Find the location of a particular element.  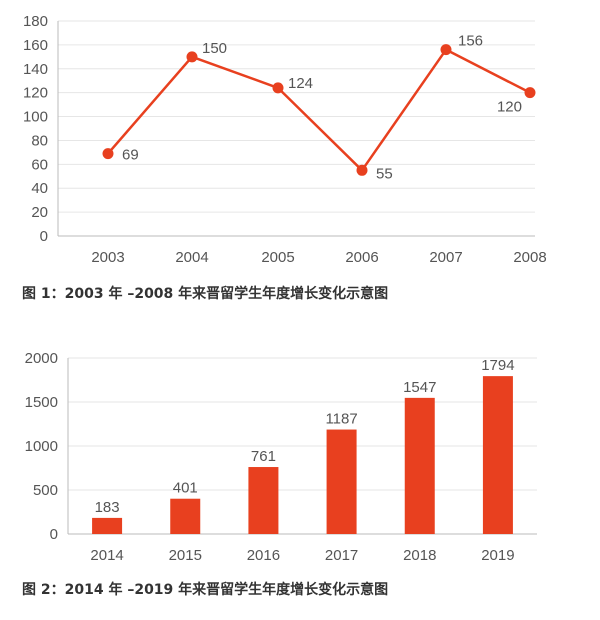

x-tick-label: 2019 is located at coordinates (497, 555).